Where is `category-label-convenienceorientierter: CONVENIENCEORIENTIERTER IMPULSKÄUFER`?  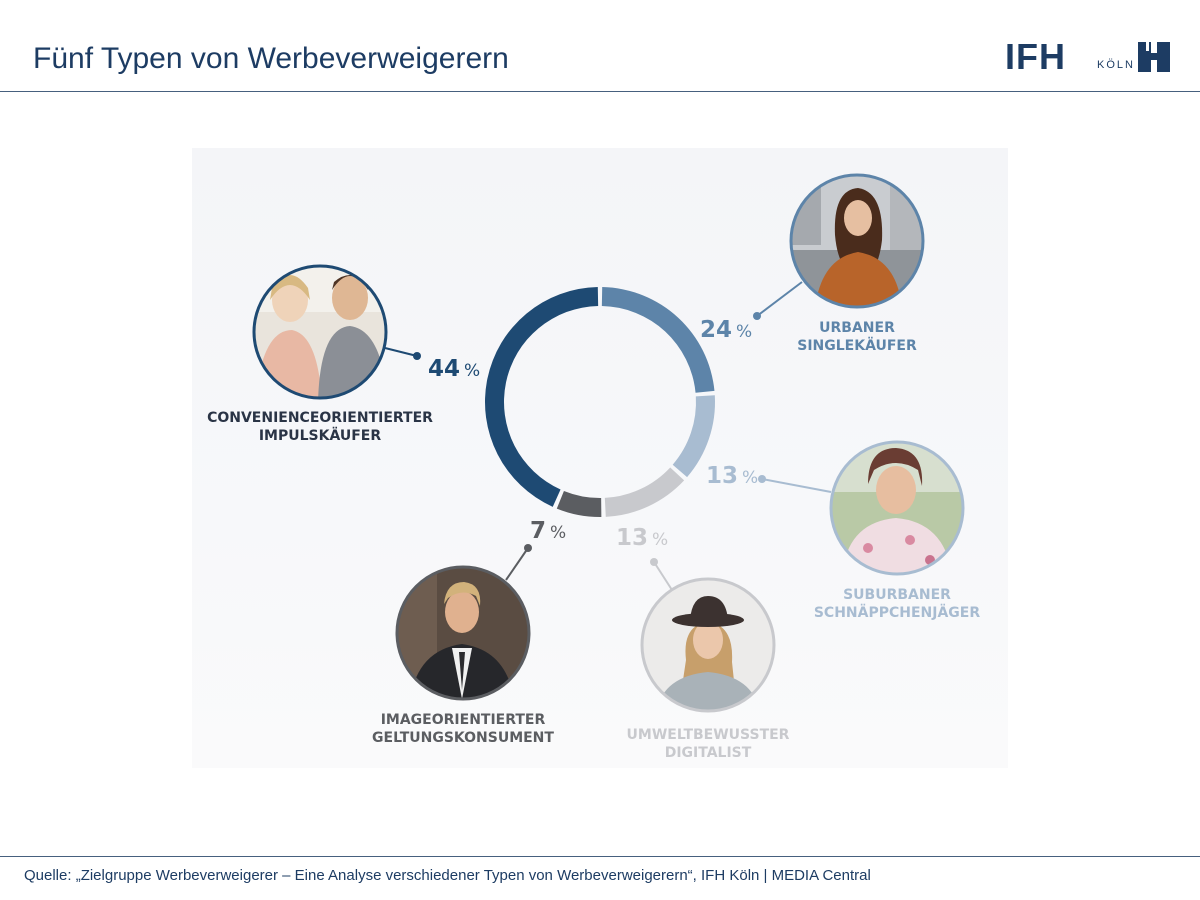 category-label-convenienceorientierter: CONVENIENCEORIENTIERTER IMPULSKÄUFER is located at coordinates (320, 427).